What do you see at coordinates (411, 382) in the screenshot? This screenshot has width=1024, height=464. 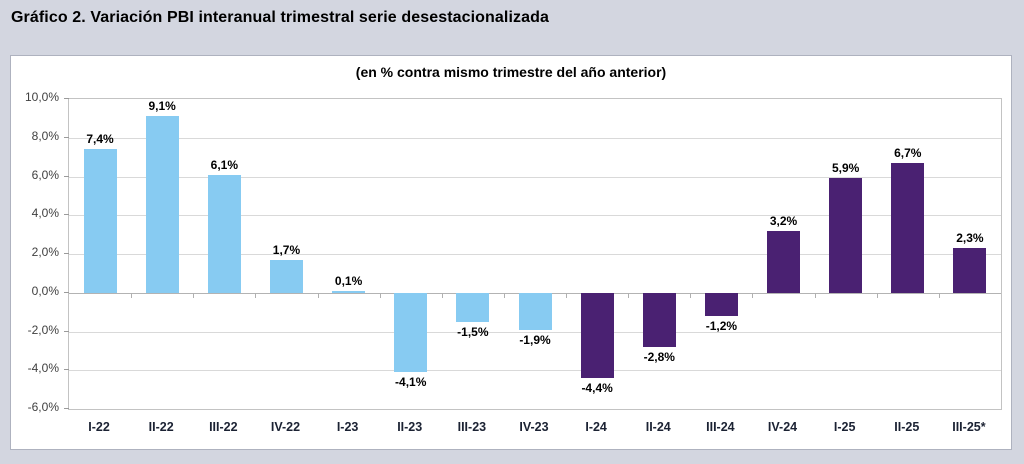 I see `bar-value-label: -4,1%` at bounding box center [411, 382].